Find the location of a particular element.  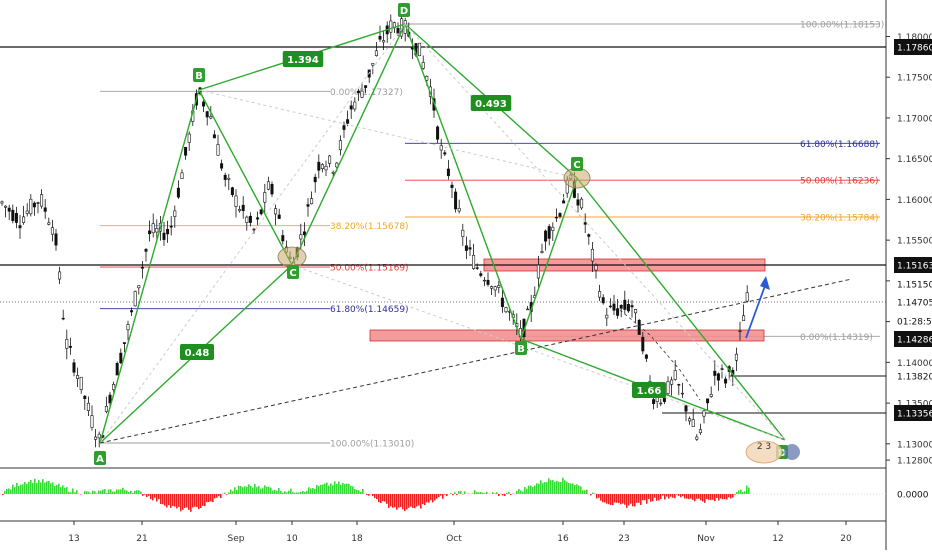

event-badge-label: 2 3 is located at coordinates (764, 447).